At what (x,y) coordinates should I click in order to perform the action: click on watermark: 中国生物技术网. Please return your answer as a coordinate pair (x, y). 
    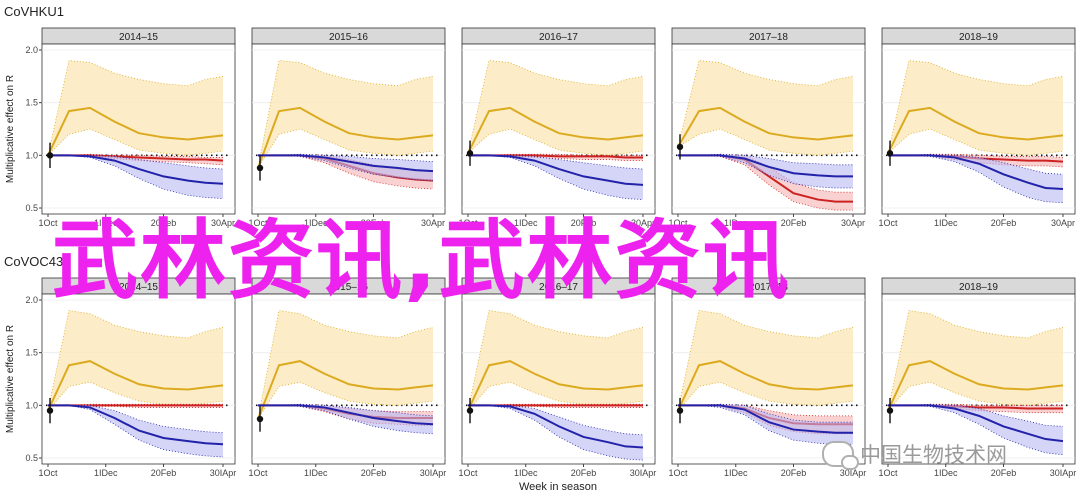
    Looking at the image, I should click on (942, 454).